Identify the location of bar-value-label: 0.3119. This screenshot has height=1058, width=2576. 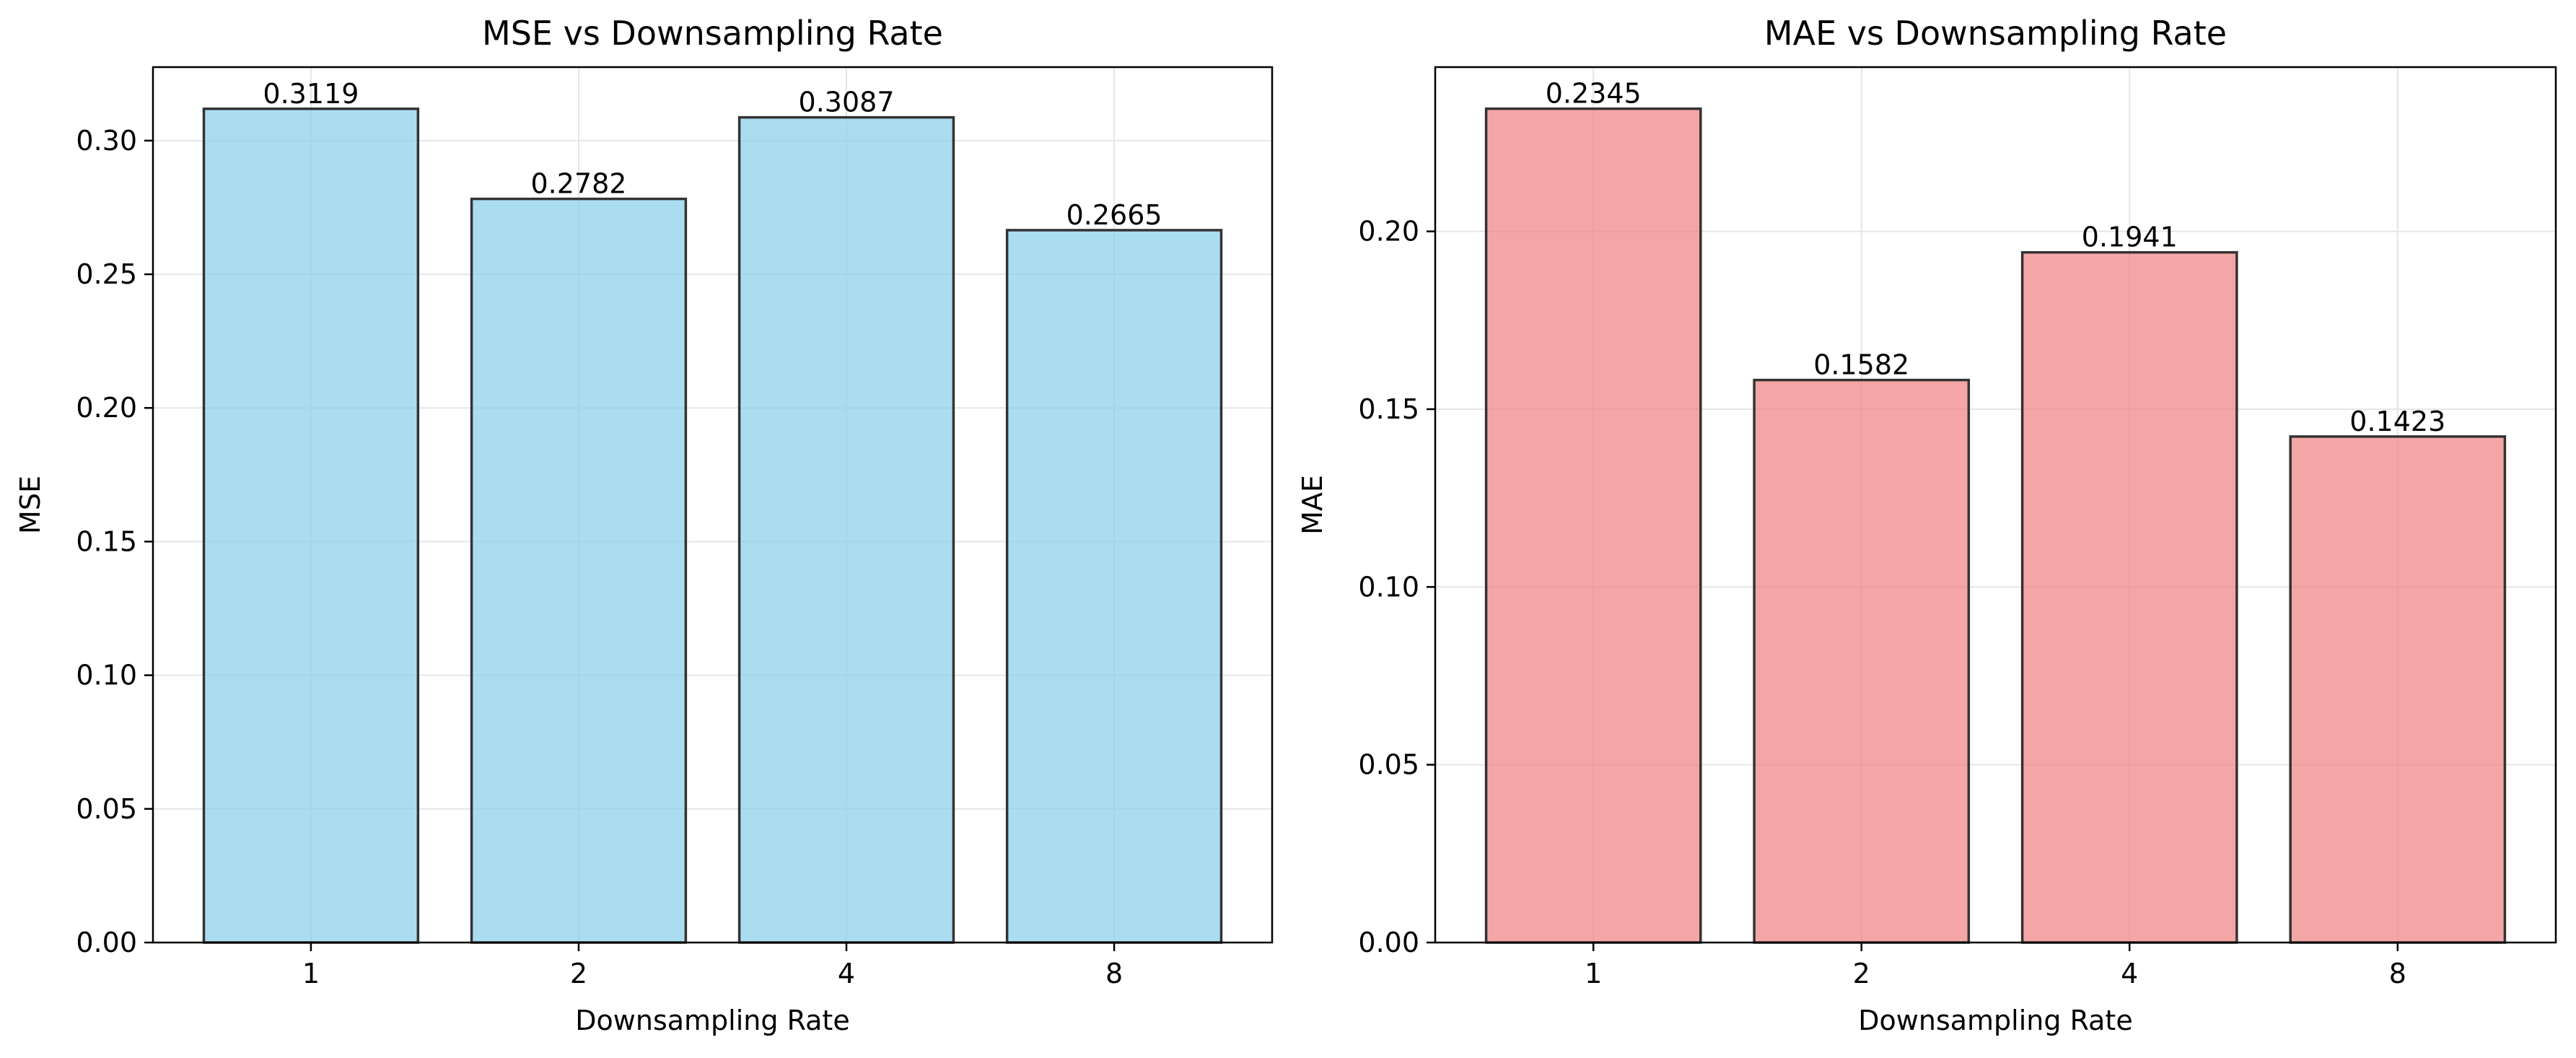
(311, 94).